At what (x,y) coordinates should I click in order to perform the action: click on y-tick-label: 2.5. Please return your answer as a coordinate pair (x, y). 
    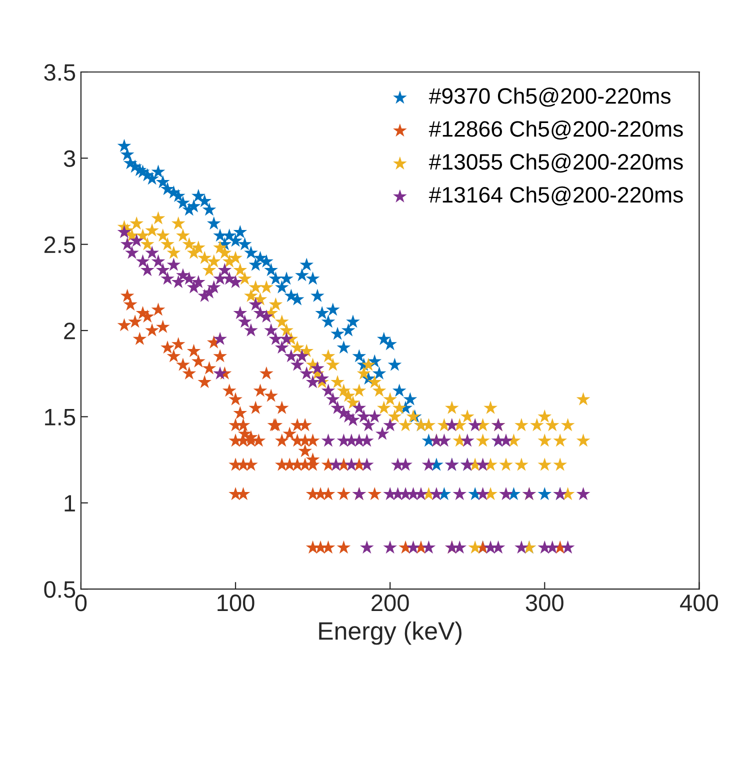
    Looking at the image, I should click on (60, 245).